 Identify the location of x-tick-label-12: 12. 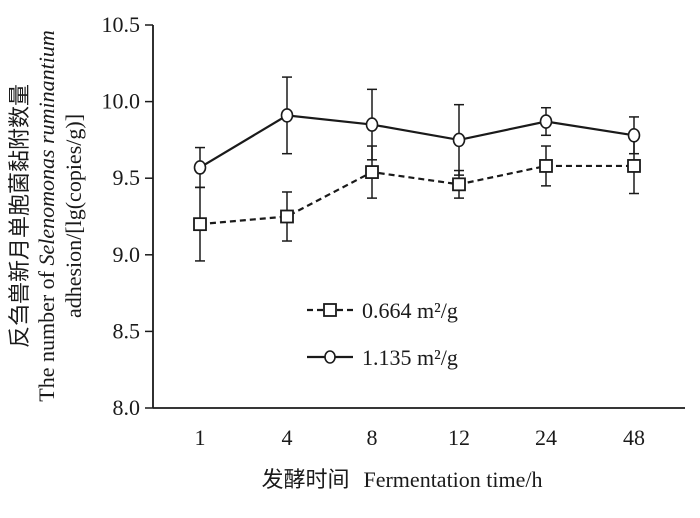
(459, 437).